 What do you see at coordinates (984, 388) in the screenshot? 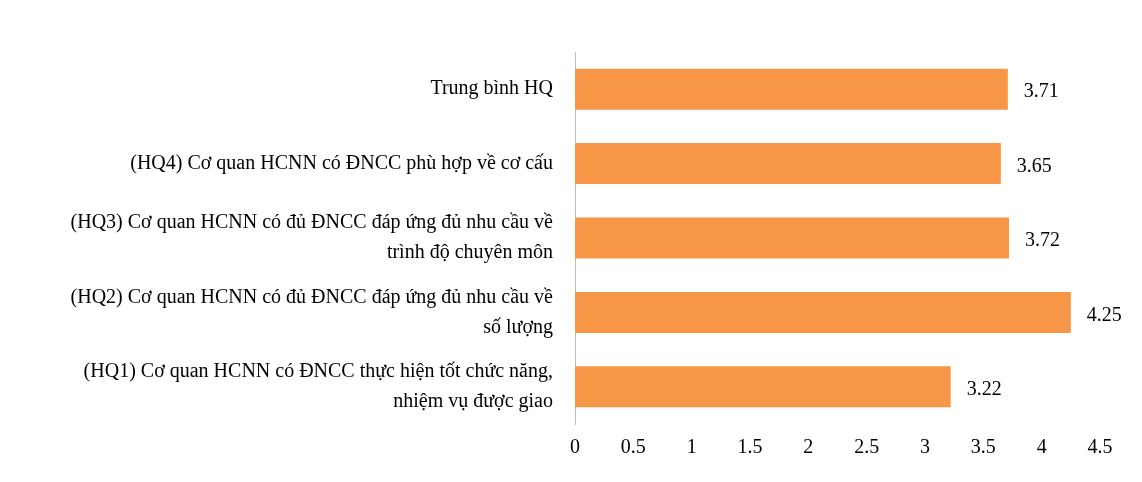
I see `data-label: 3.22` at bounding box center [984, 388].